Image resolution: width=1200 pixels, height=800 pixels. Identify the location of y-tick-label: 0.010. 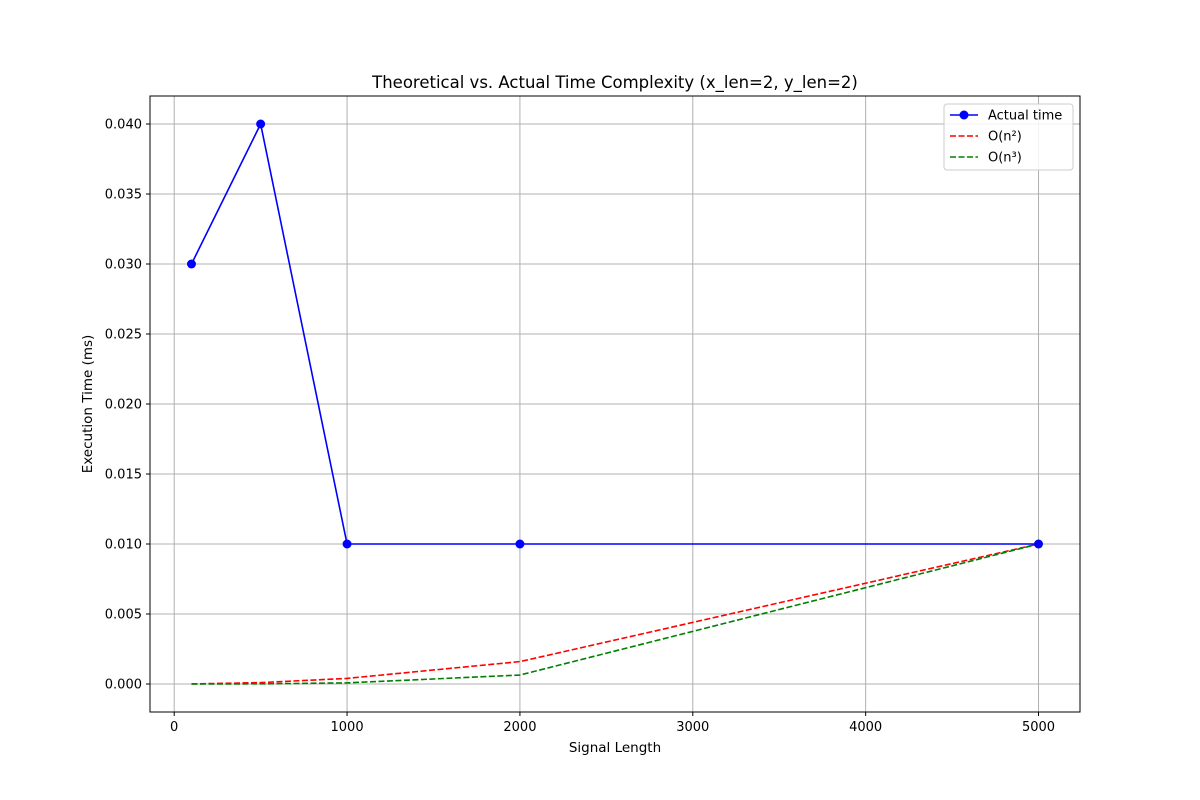
(123, 545).